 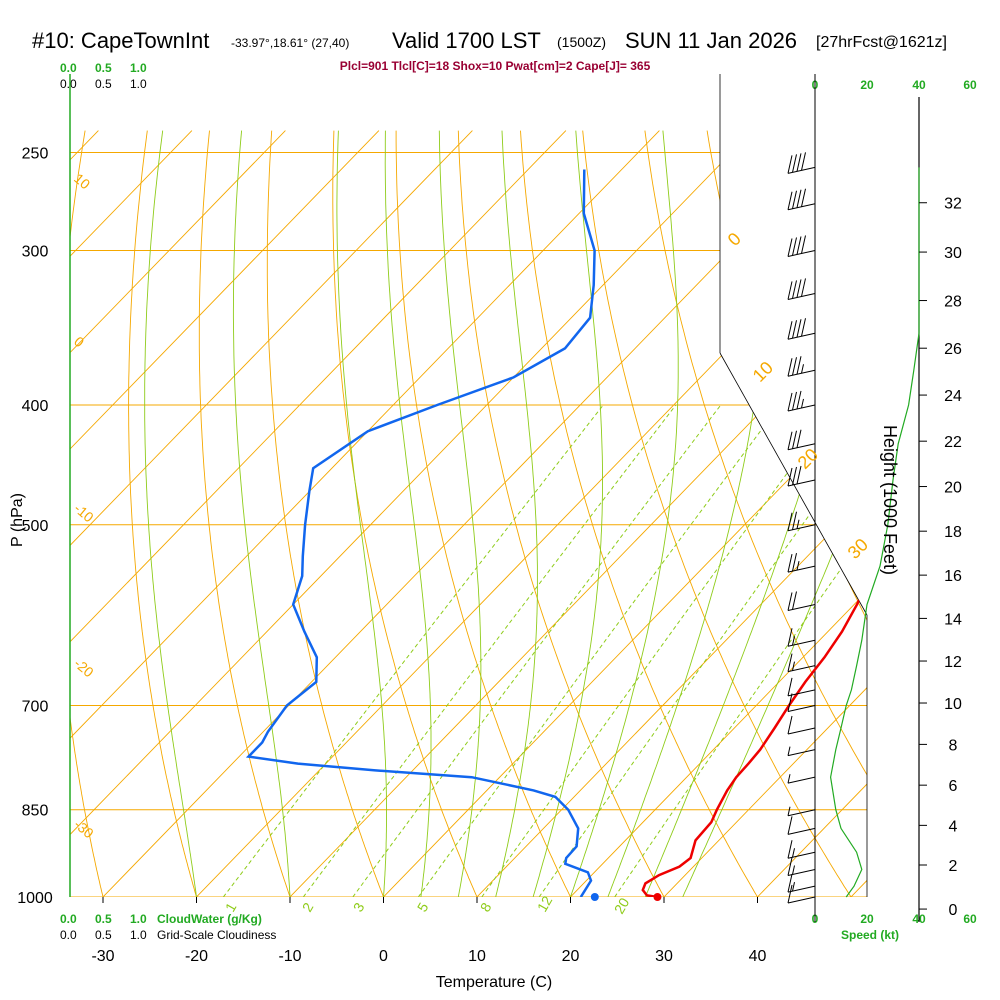 What do you see at coordinates (571, 956) in the screenshot?
I see `temperature-tick-label: 20` at bounding box center [571, 956].